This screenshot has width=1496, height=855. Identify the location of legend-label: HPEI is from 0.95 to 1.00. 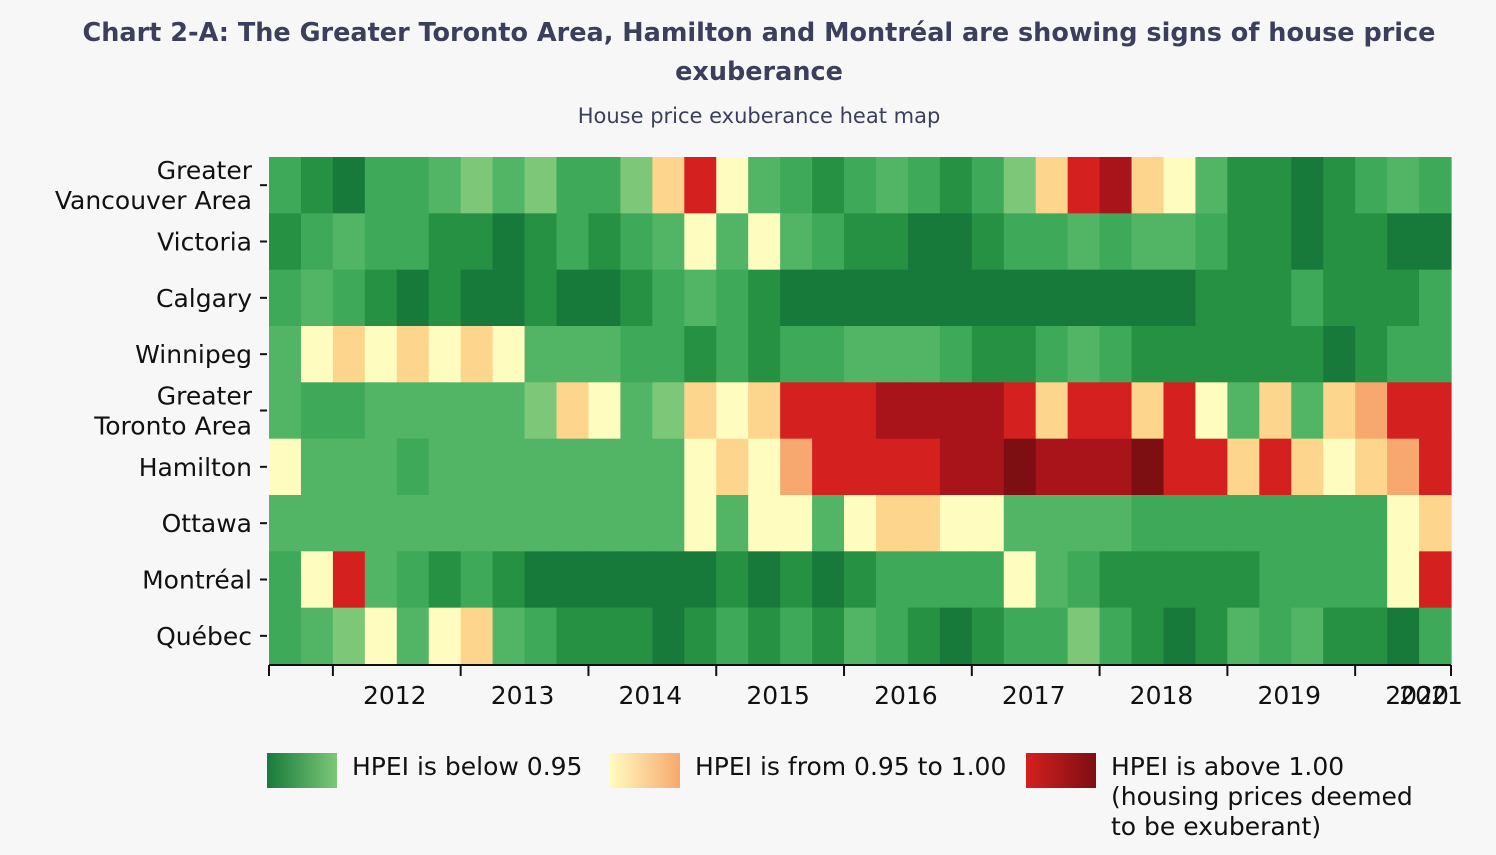
(851, 766).